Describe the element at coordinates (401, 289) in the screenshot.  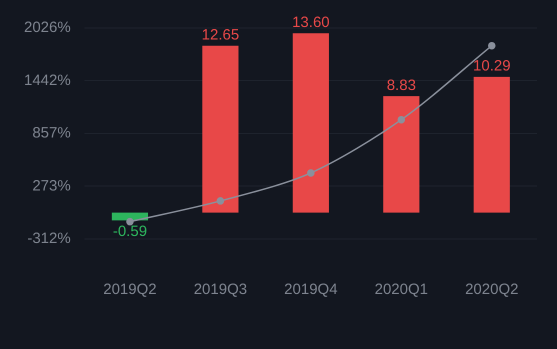
I see `x-tick-label: 2020Q1` at that location.